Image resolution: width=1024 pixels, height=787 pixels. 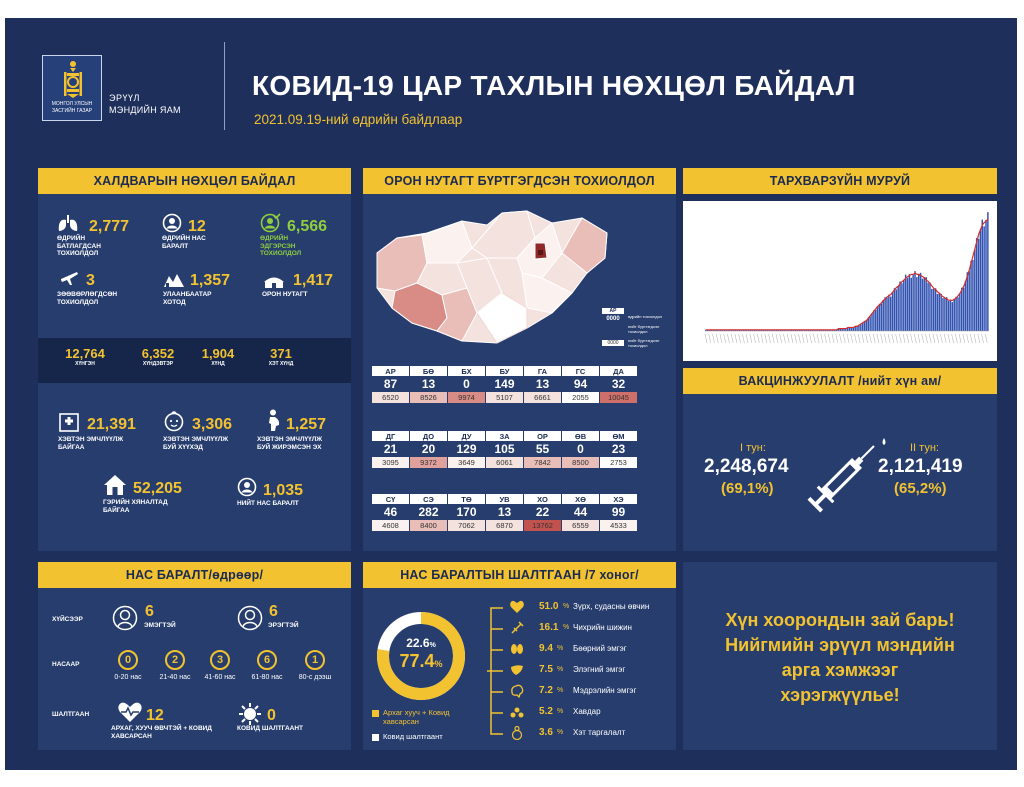 What do you see at coordinates (580, 371) in the screenshot?
I see `region-code: ГС` at bounding box center [580, 371].